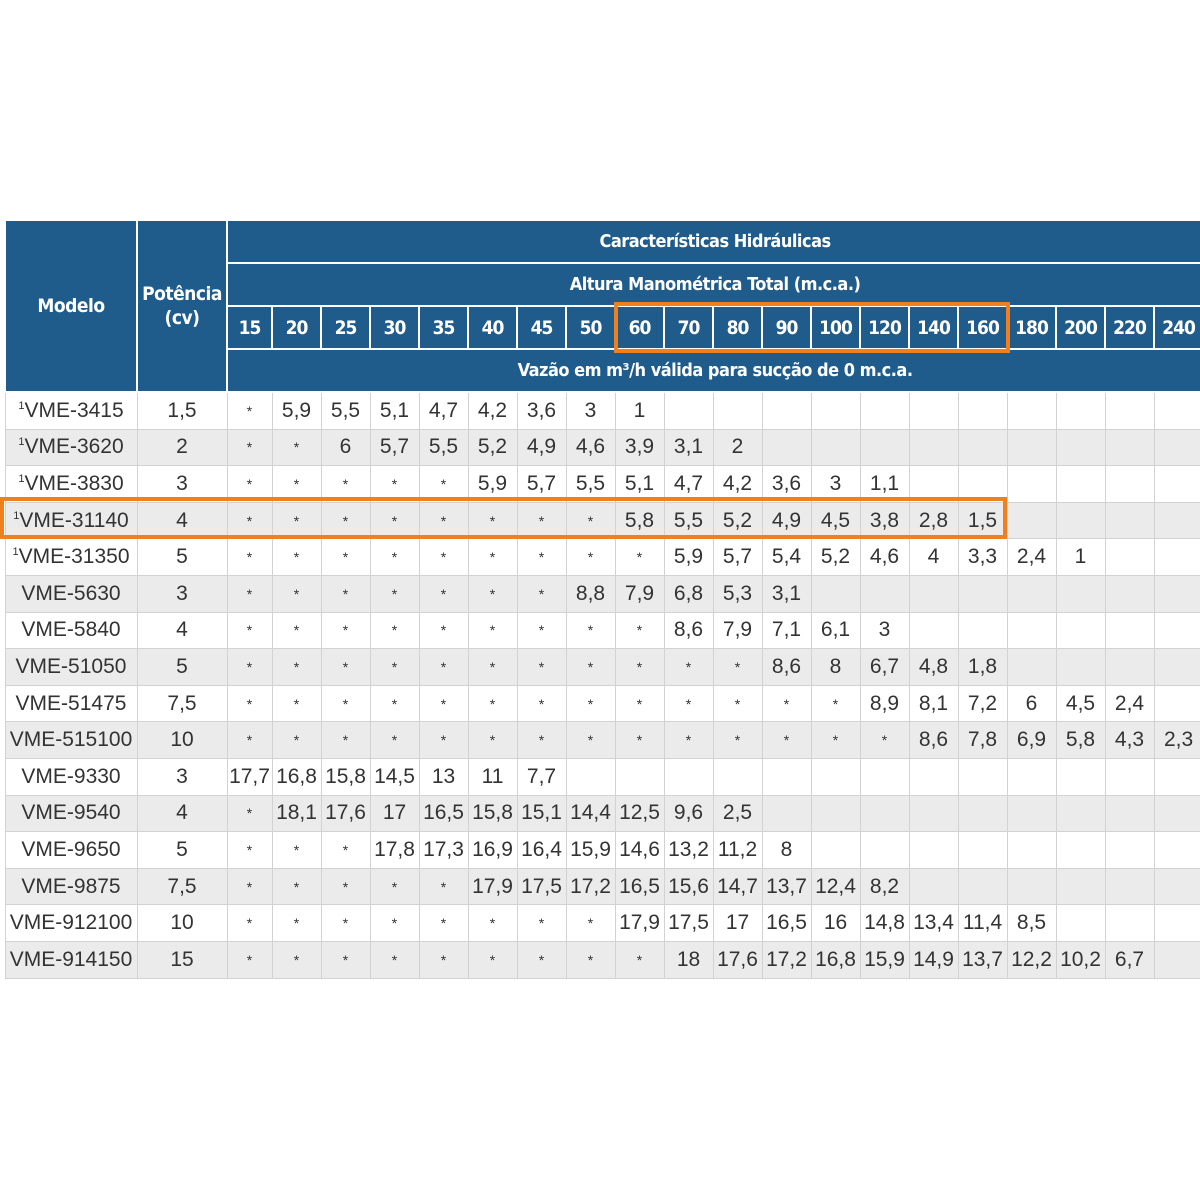 The height and width of the screenshot is (1200, 1200). I want to click on model-cell: VME-51475, so click(71, 703).